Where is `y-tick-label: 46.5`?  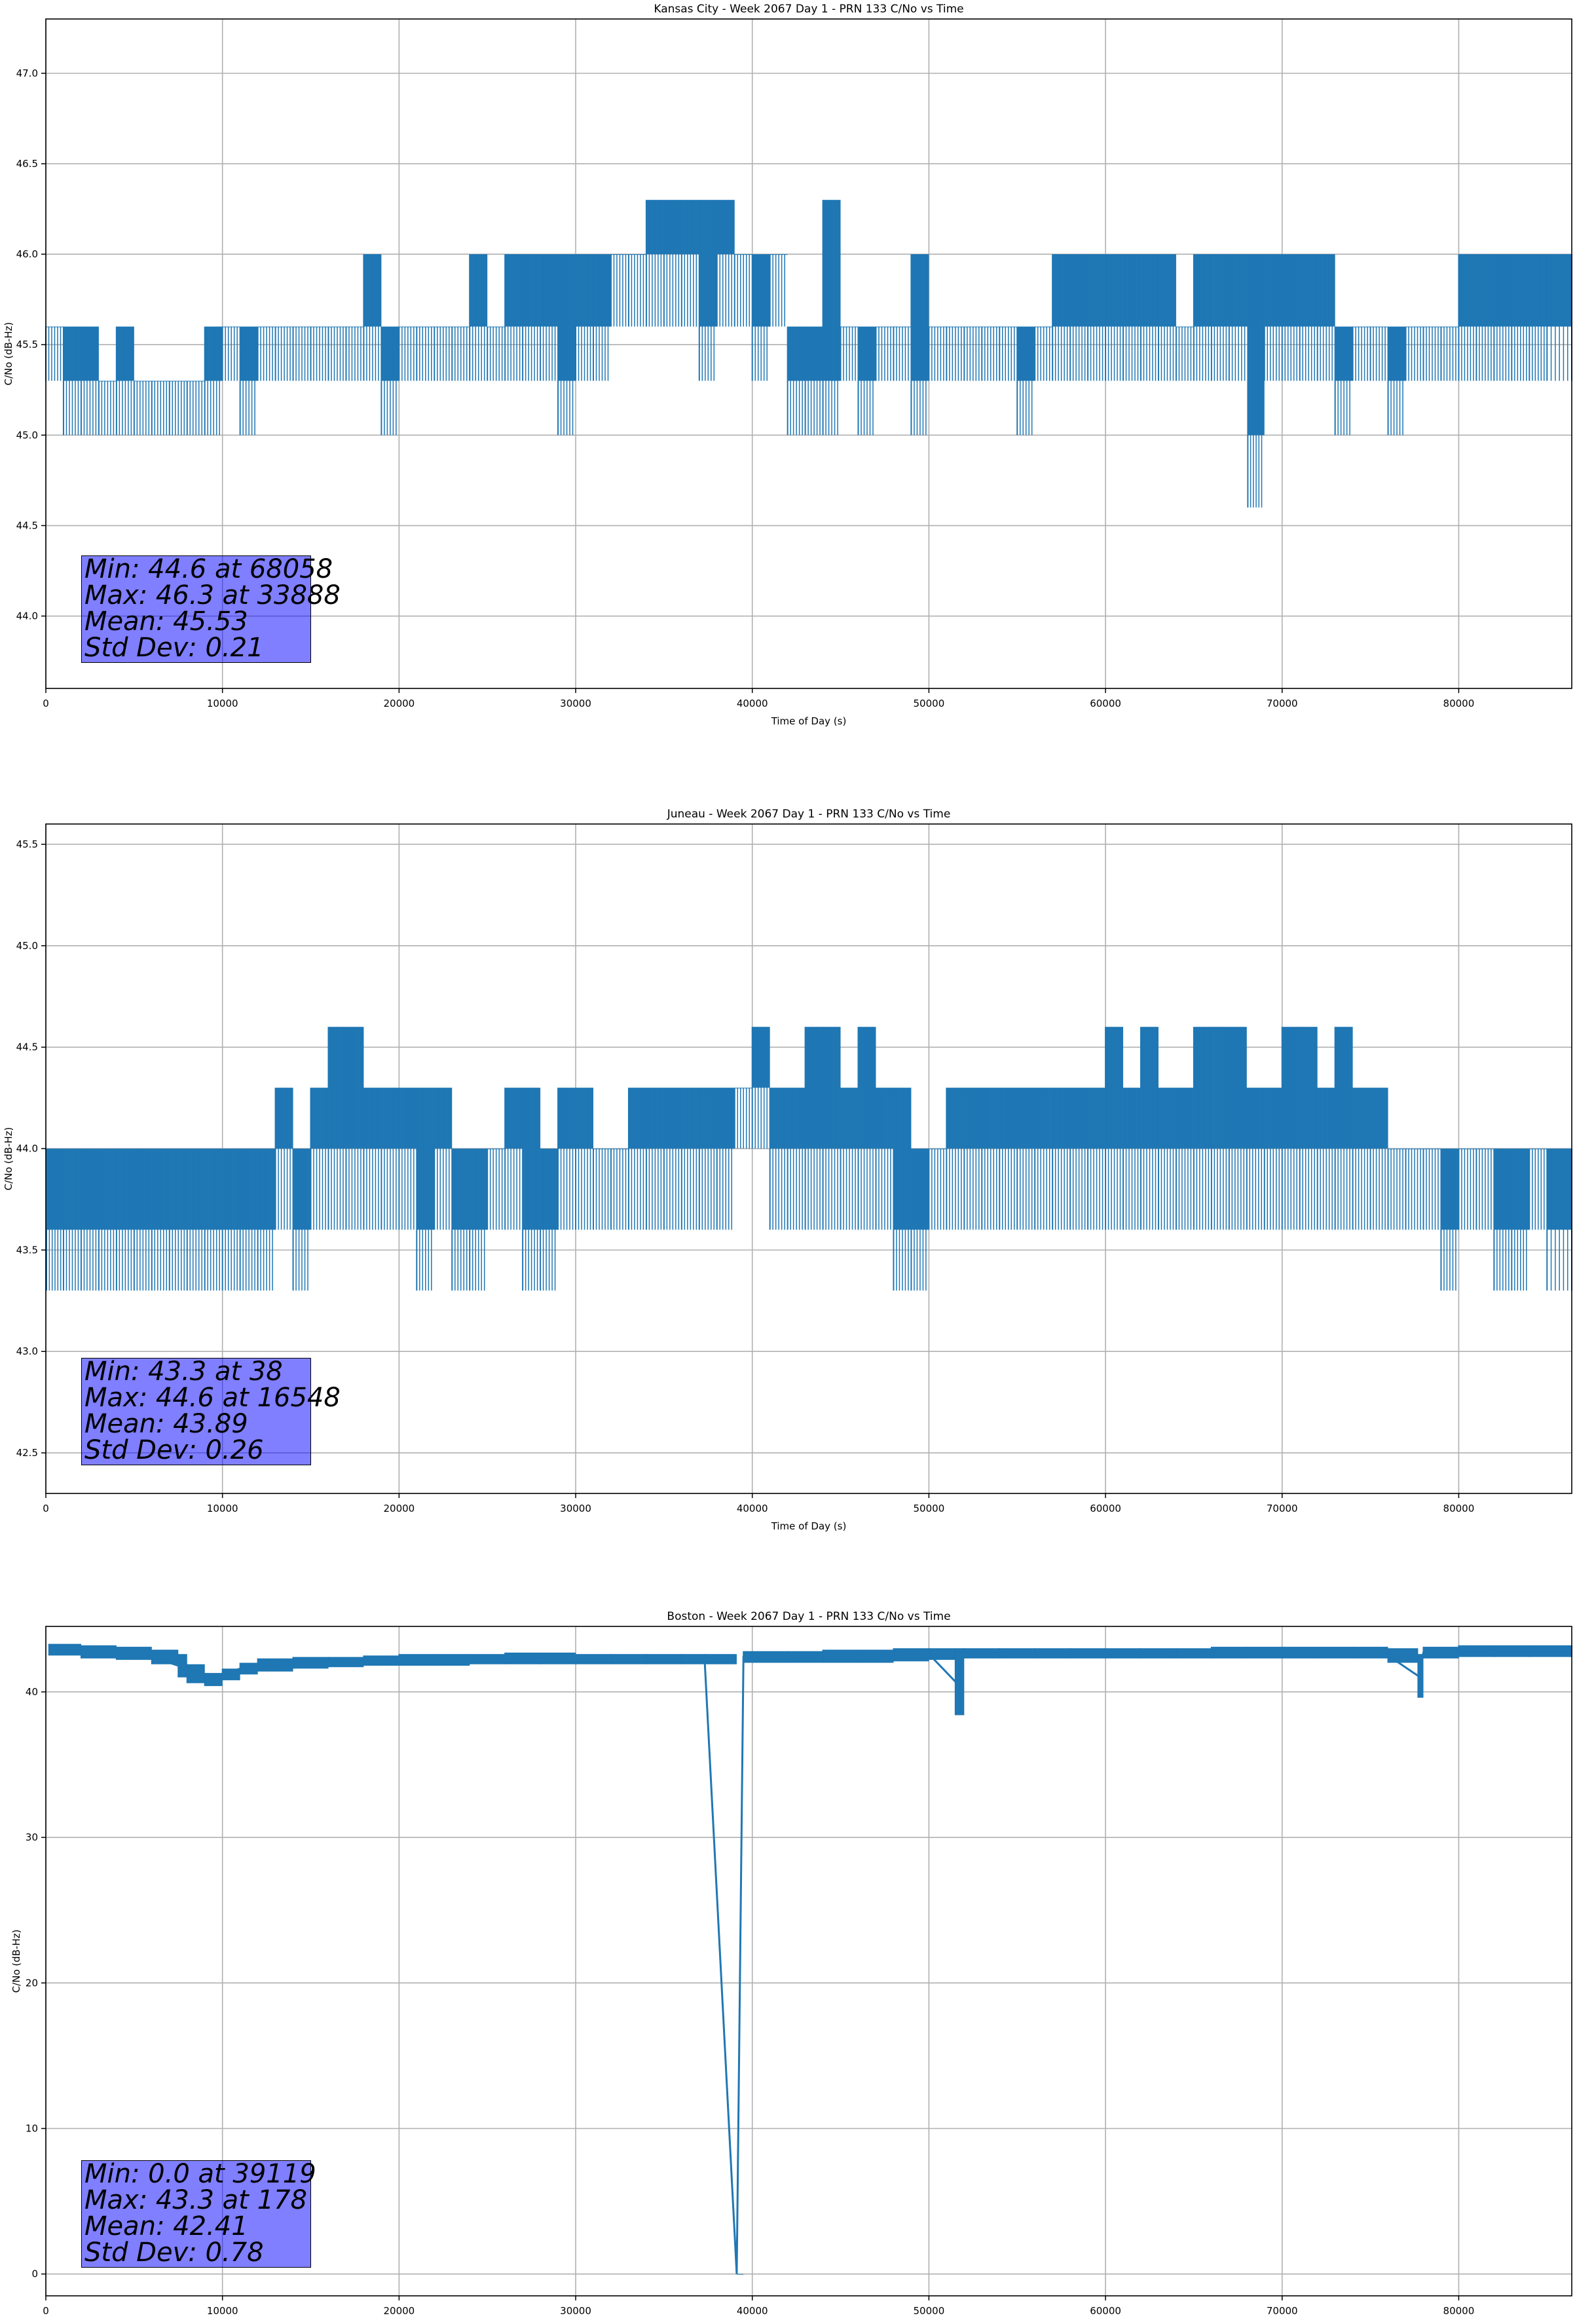 y-tick-label: 46.5 is located at coordinates (27, 164).